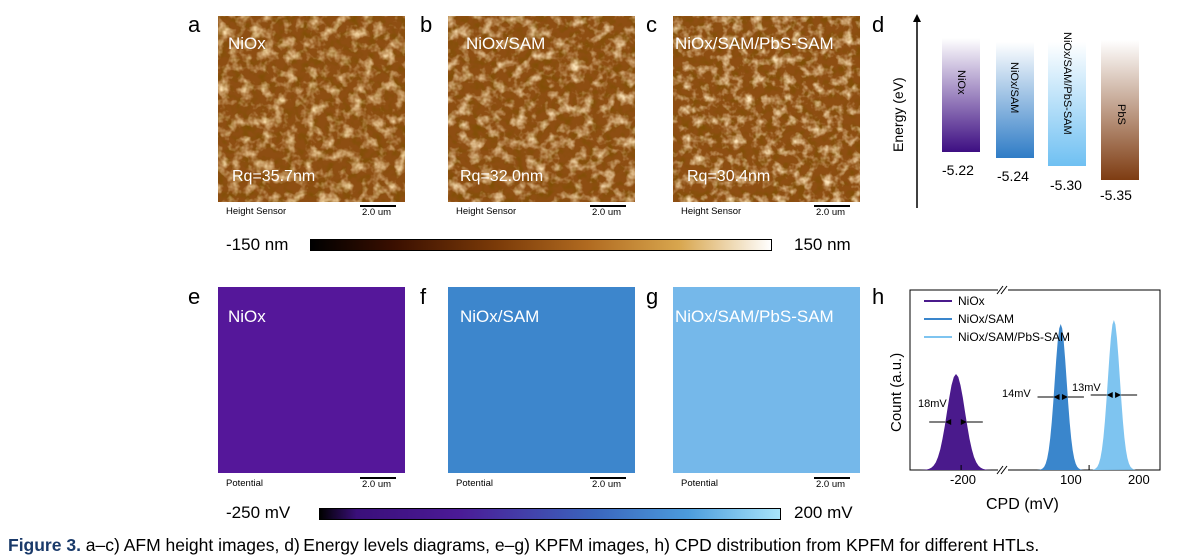  I want to click on scalebar-label-g: 2.0 um, so click(831, 484).